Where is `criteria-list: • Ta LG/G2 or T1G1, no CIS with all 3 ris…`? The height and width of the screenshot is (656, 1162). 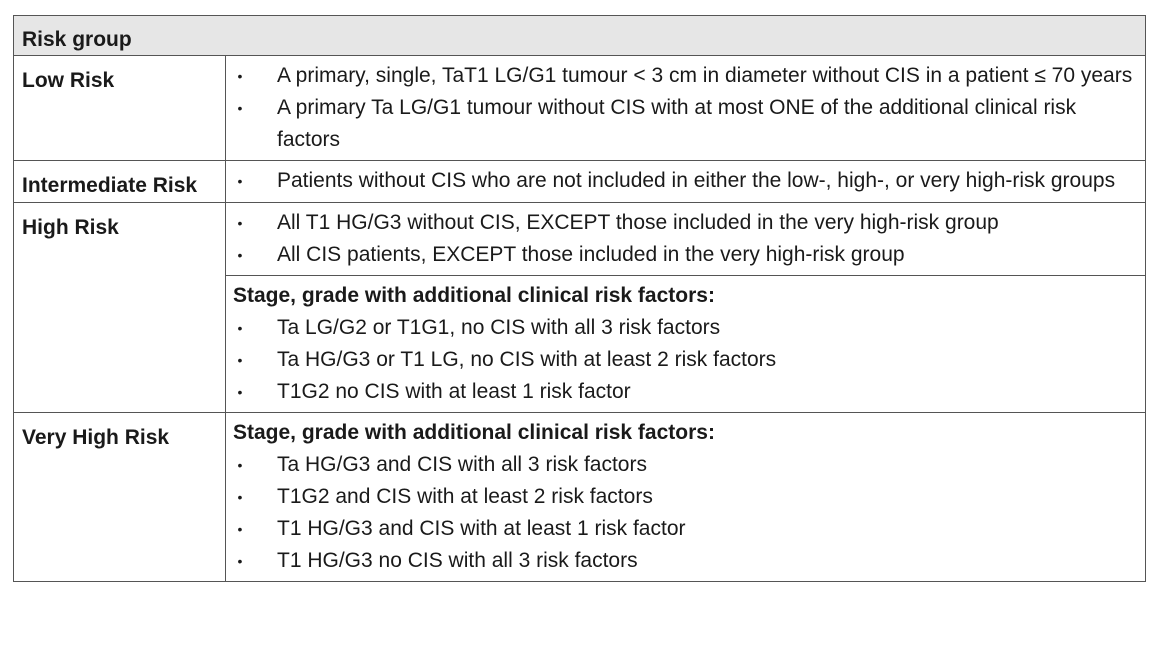
criteria-list: • Ta LG/G2 or T1G1, no CIS with all 3 ris… is located at coordinates (684, 360).